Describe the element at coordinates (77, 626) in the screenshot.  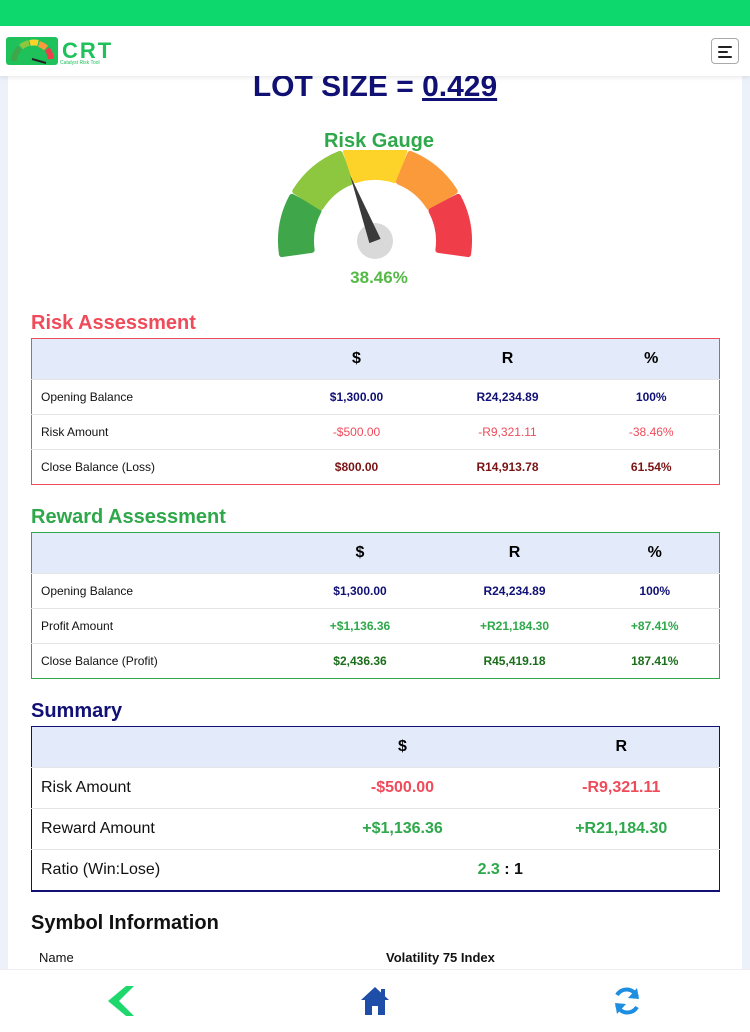
I see `row-label: Profit Amount` at that location.